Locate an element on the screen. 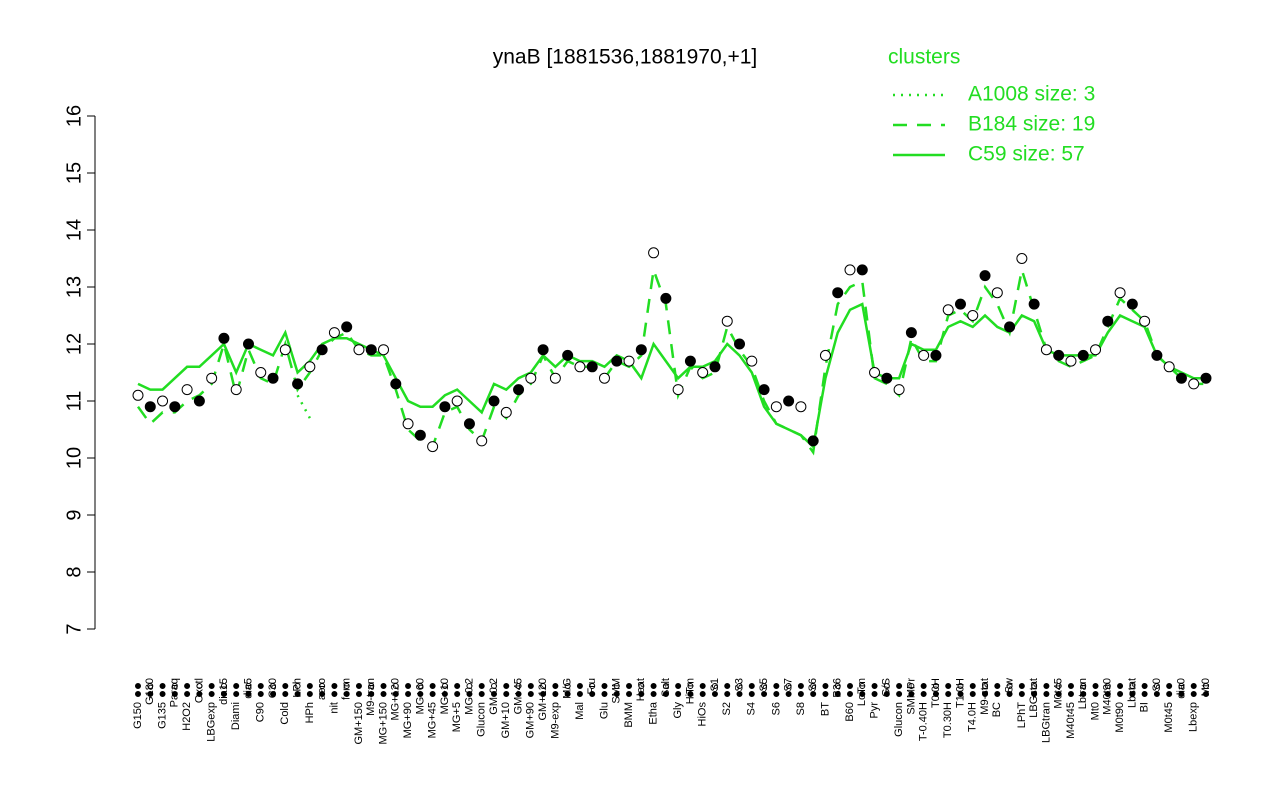 This screenshot has height=800, width=1280. x-tick-label: S4 is located at coordinates (752, 708).